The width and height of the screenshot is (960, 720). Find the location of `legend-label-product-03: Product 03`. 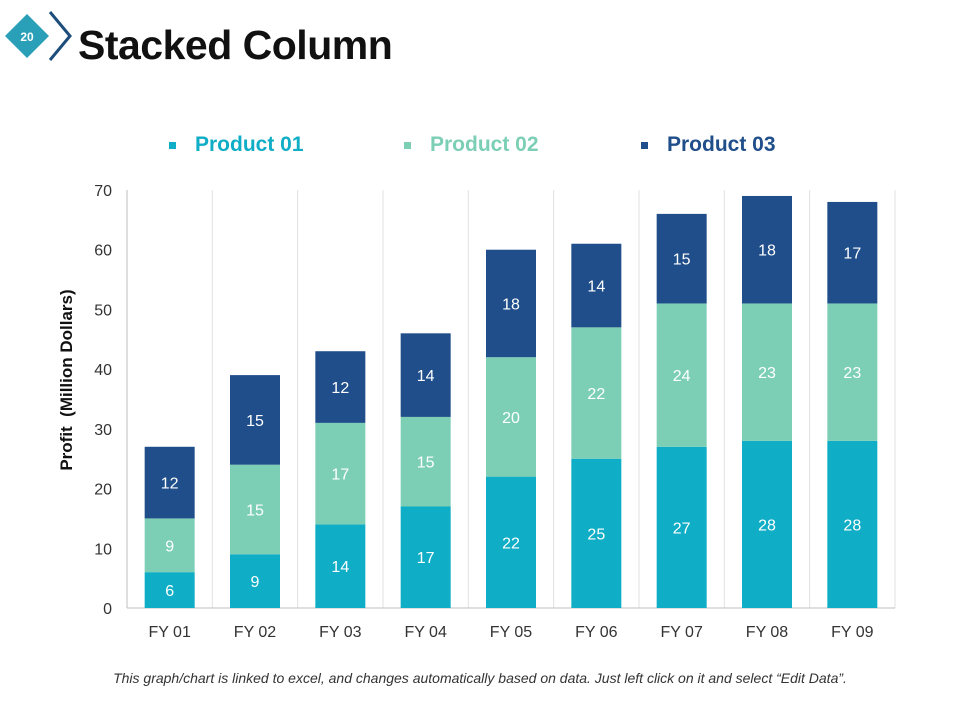

legend-label-product-03: Product 03 is located at coordinates (721, 144).